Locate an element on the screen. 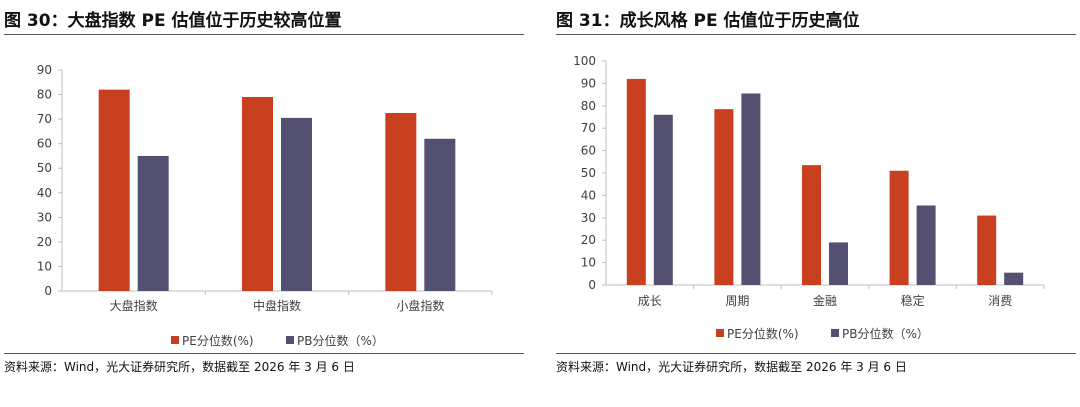  y-tick-label: 100 is located at coordinates (584, 61).